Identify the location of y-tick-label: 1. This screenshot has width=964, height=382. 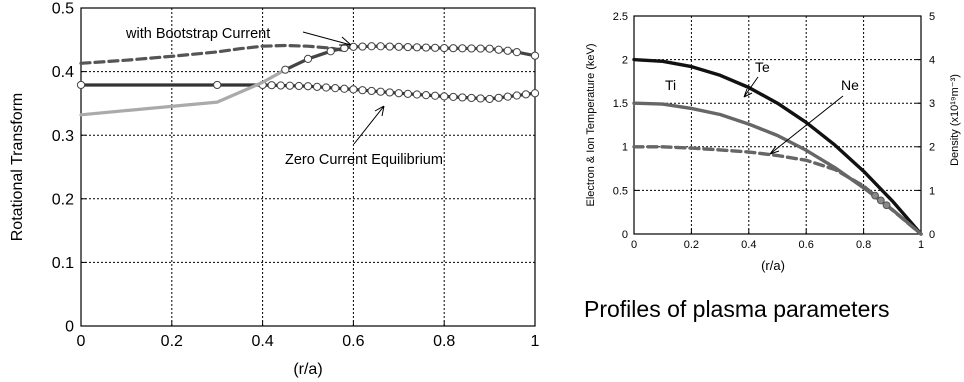
(625, 148).